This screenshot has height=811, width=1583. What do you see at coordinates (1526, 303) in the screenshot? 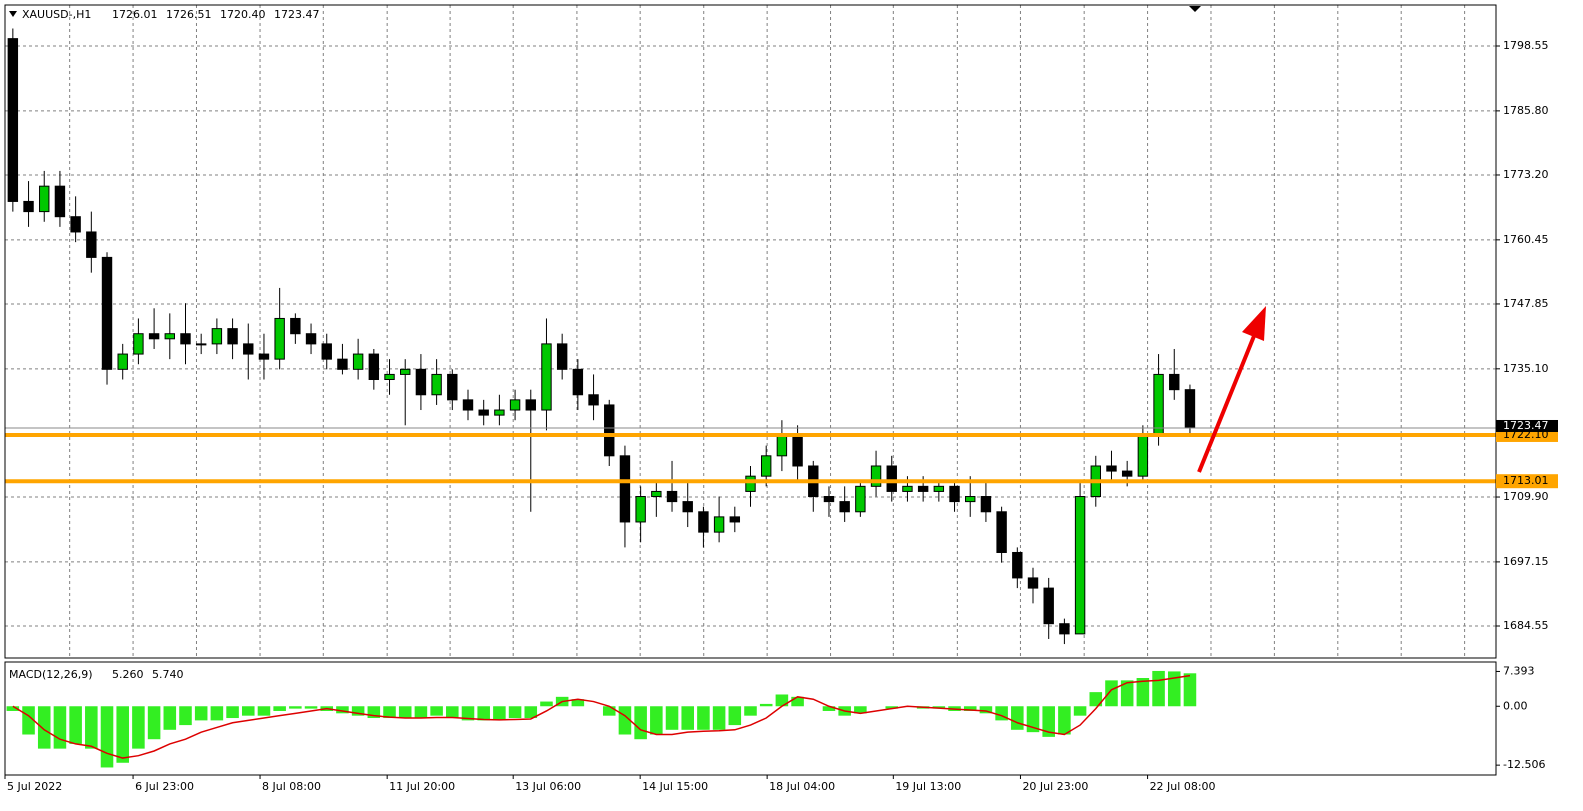
I see `y-tick-label: 1747.85` at bounding box center [1526, 303].